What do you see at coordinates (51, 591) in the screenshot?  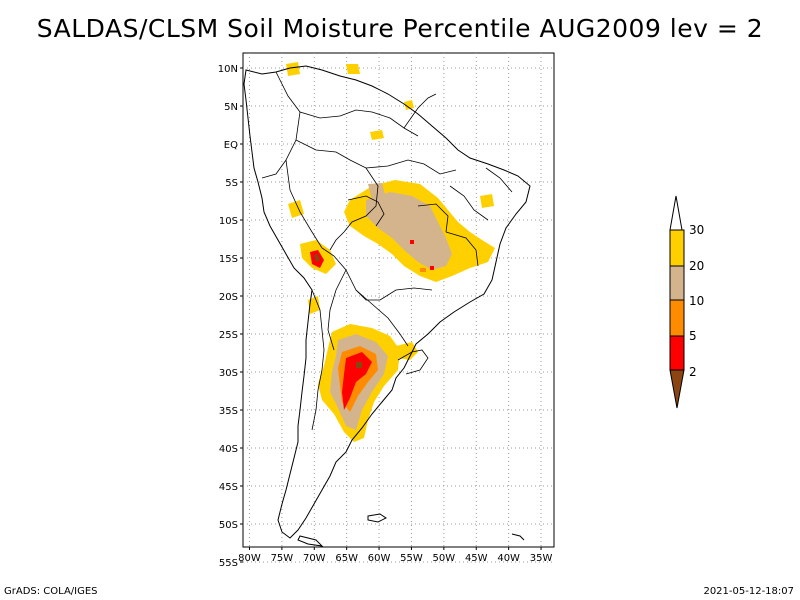 I see `footer-credit: GrADS: COLA/IGES` at bounding box center [51, 591].